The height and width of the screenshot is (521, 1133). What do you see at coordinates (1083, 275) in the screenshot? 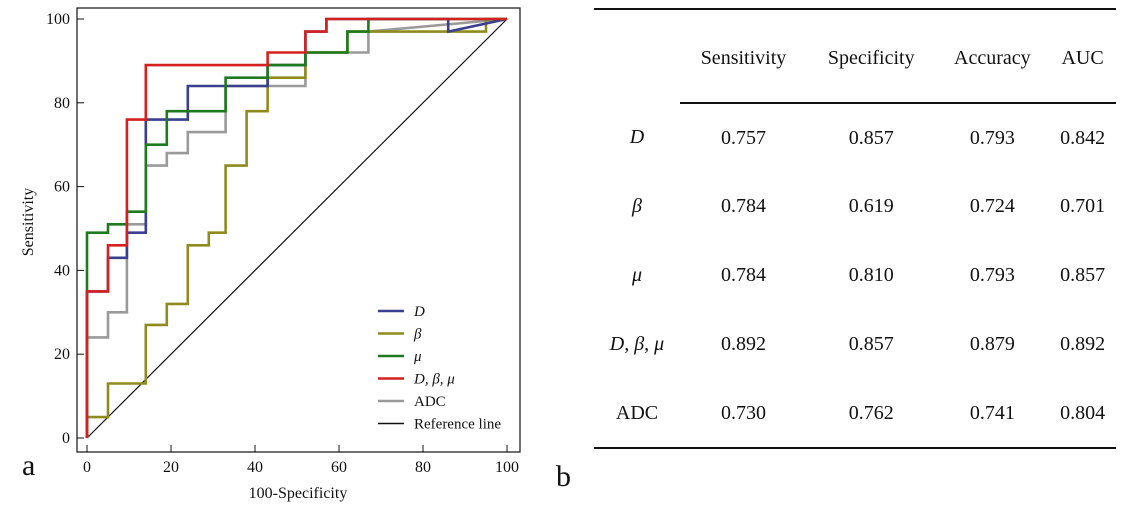
I see `cell-auc: 0.857` at bounding box center [1083, 275].